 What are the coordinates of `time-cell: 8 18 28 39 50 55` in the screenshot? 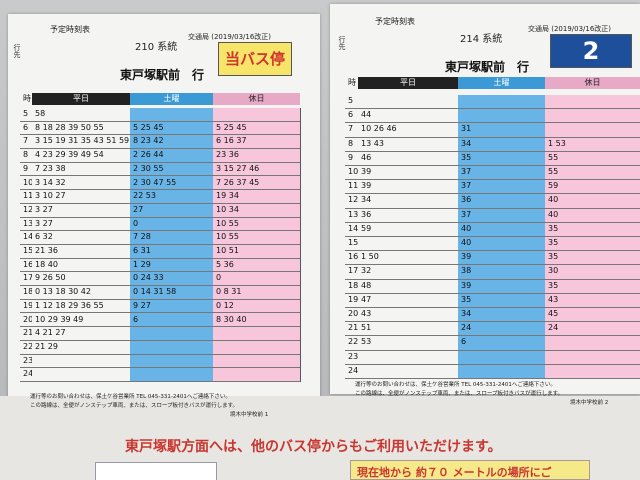 It's located at (81, 129).